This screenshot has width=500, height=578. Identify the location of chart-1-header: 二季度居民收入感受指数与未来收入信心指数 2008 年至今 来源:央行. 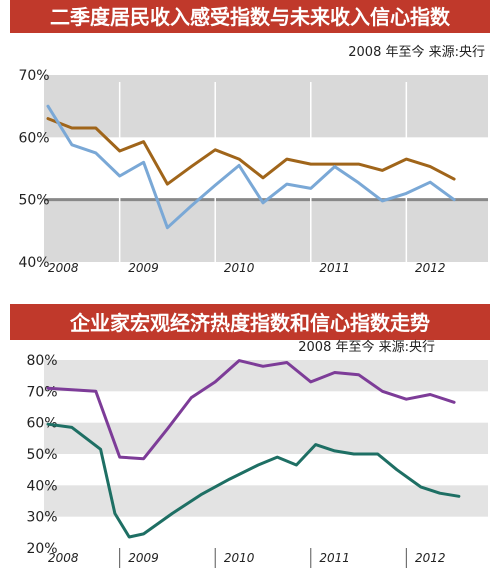
(250, 30).